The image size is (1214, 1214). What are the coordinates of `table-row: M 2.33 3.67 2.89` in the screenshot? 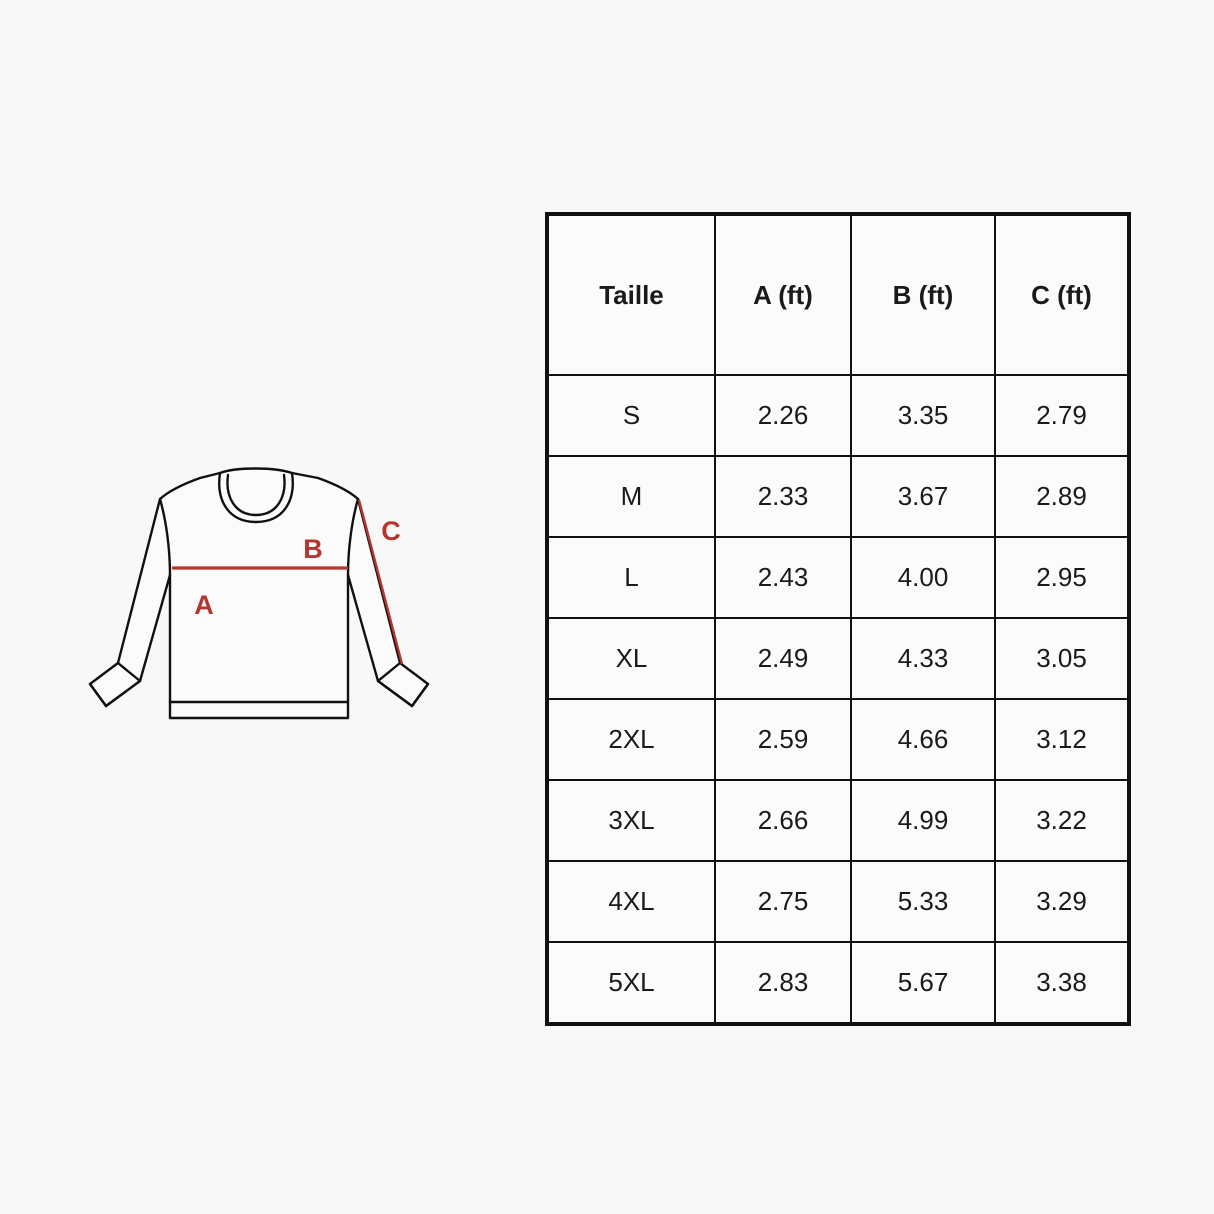 It's located at (838, 496).